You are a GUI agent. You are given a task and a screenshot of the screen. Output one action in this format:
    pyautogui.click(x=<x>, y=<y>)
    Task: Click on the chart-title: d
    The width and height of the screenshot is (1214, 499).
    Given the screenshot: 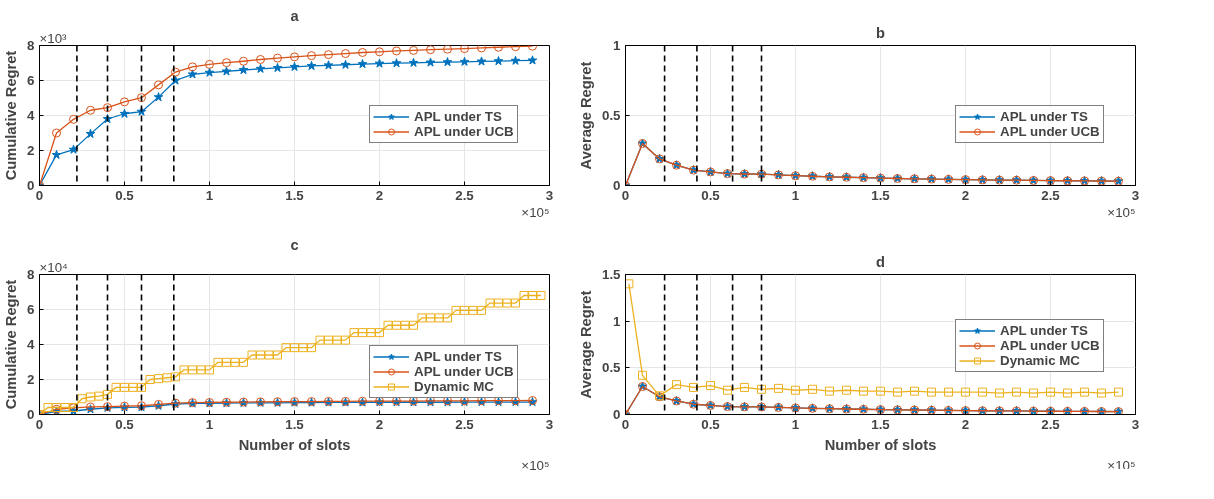 What is the action you would take?
    pyautogui.click(x=880, y=261)
    